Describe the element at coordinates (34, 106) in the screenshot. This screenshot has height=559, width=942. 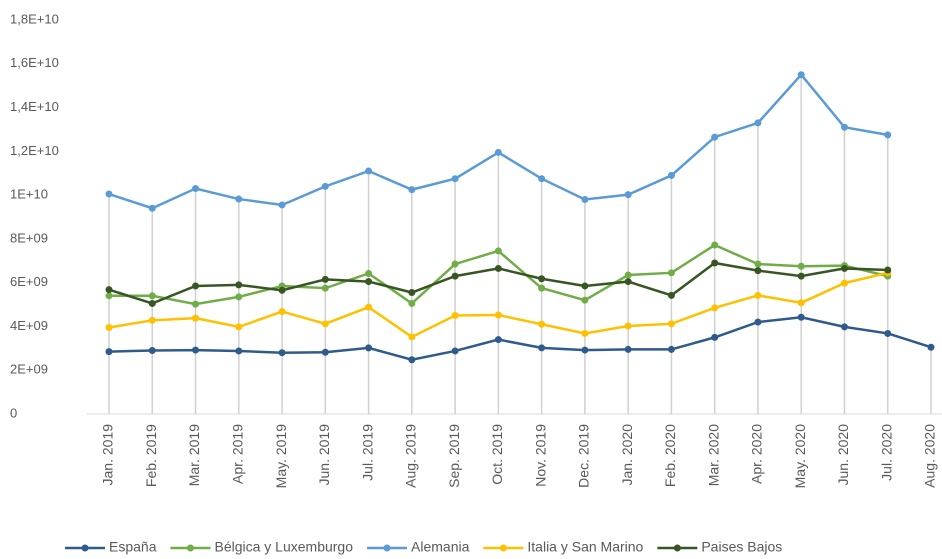
I see `y-tick-label: 1,4E+10` at that location.